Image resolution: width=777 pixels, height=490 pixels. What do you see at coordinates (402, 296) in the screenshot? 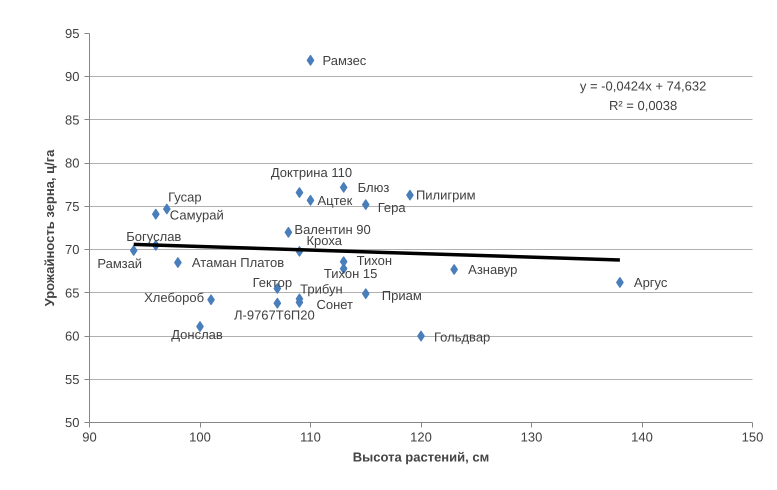
I see `annotation: Приам` at bounding box center [402, 296].